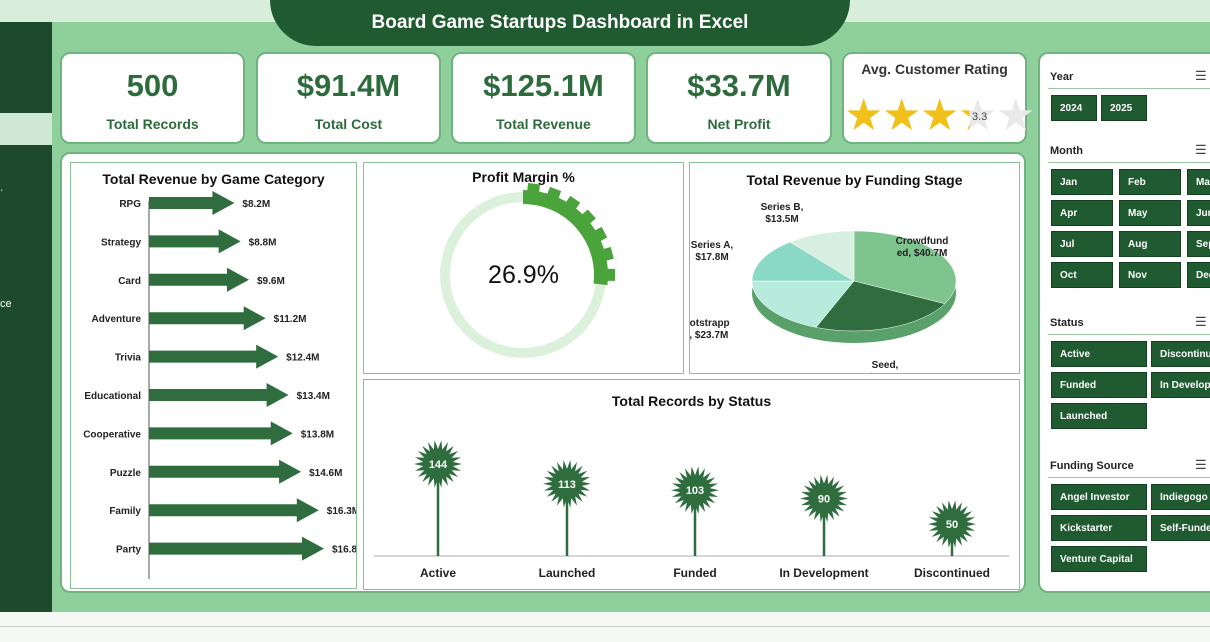  Describe the element at coordinates (565, 238) in the screenshot. I see `gauge-fill` at that location.